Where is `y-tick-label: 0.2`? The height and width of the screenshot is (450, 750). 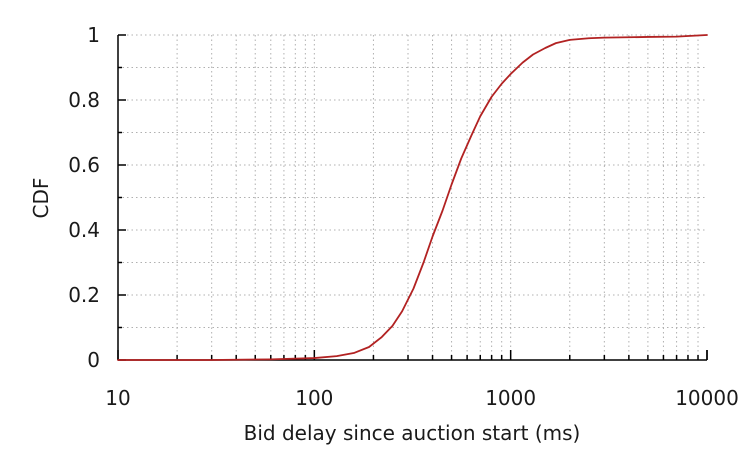
y-tick-label: 0.2 is located at coordinates (84, 295).